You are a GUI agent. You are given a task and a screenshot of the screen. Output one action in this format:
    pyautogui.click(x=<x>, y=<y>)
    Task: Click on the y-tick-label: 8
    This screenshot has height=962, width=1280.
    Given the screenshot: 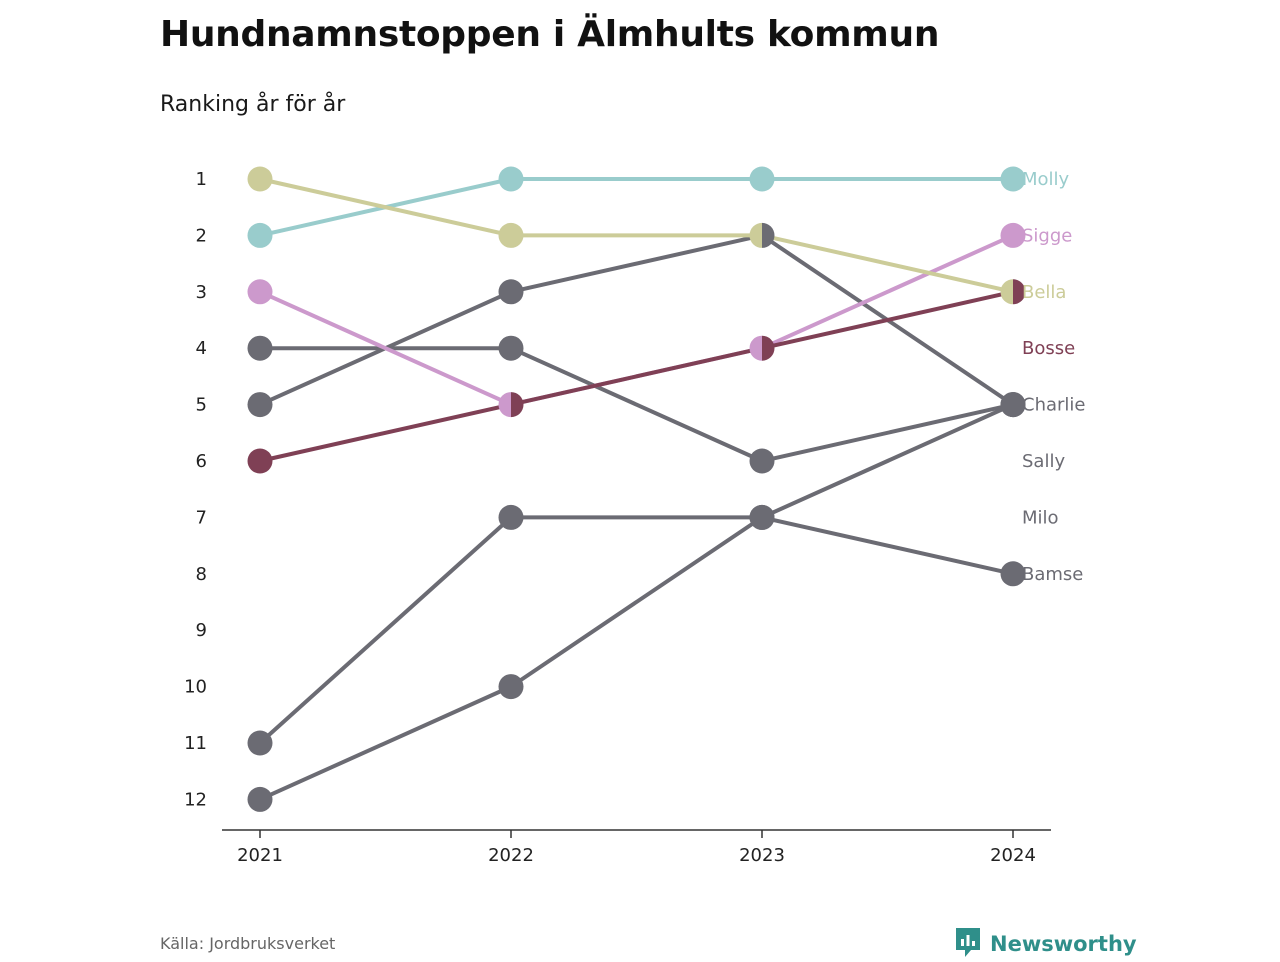 What is the action you would take?
    pyautogui.click(x=201, y=574)
    